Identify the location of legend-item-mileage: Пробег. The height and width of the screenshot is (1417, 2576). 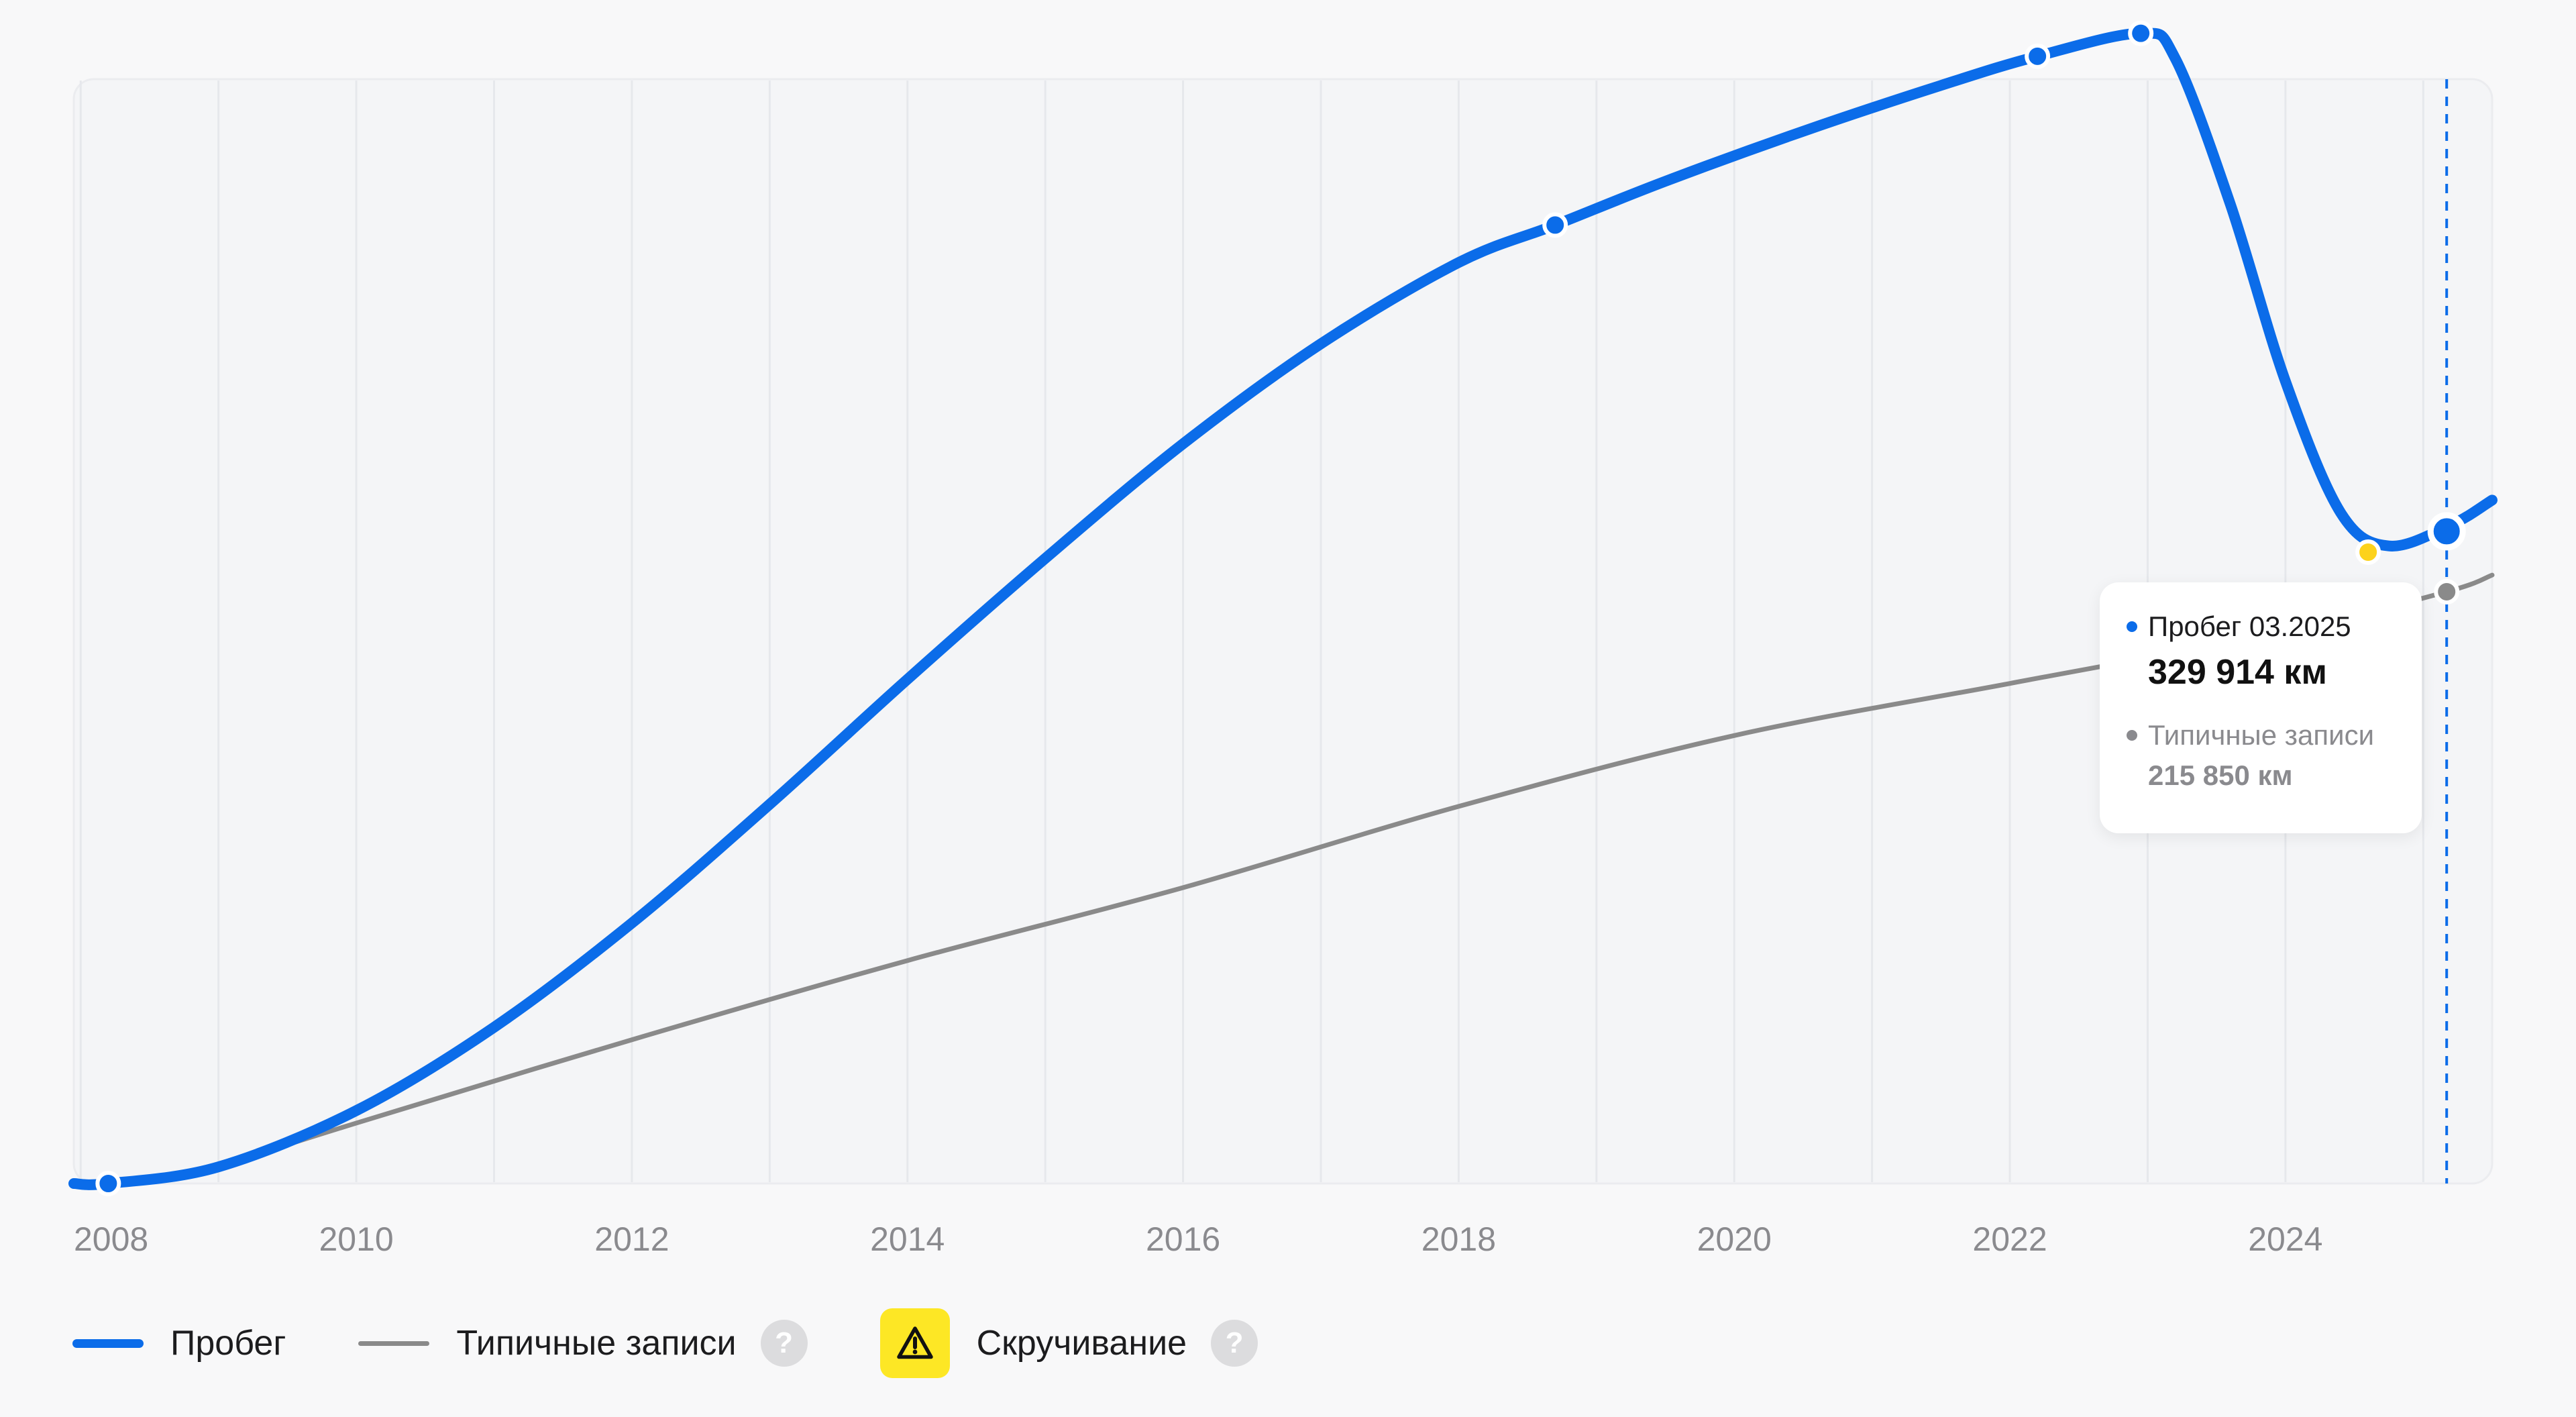
(179, 1343).